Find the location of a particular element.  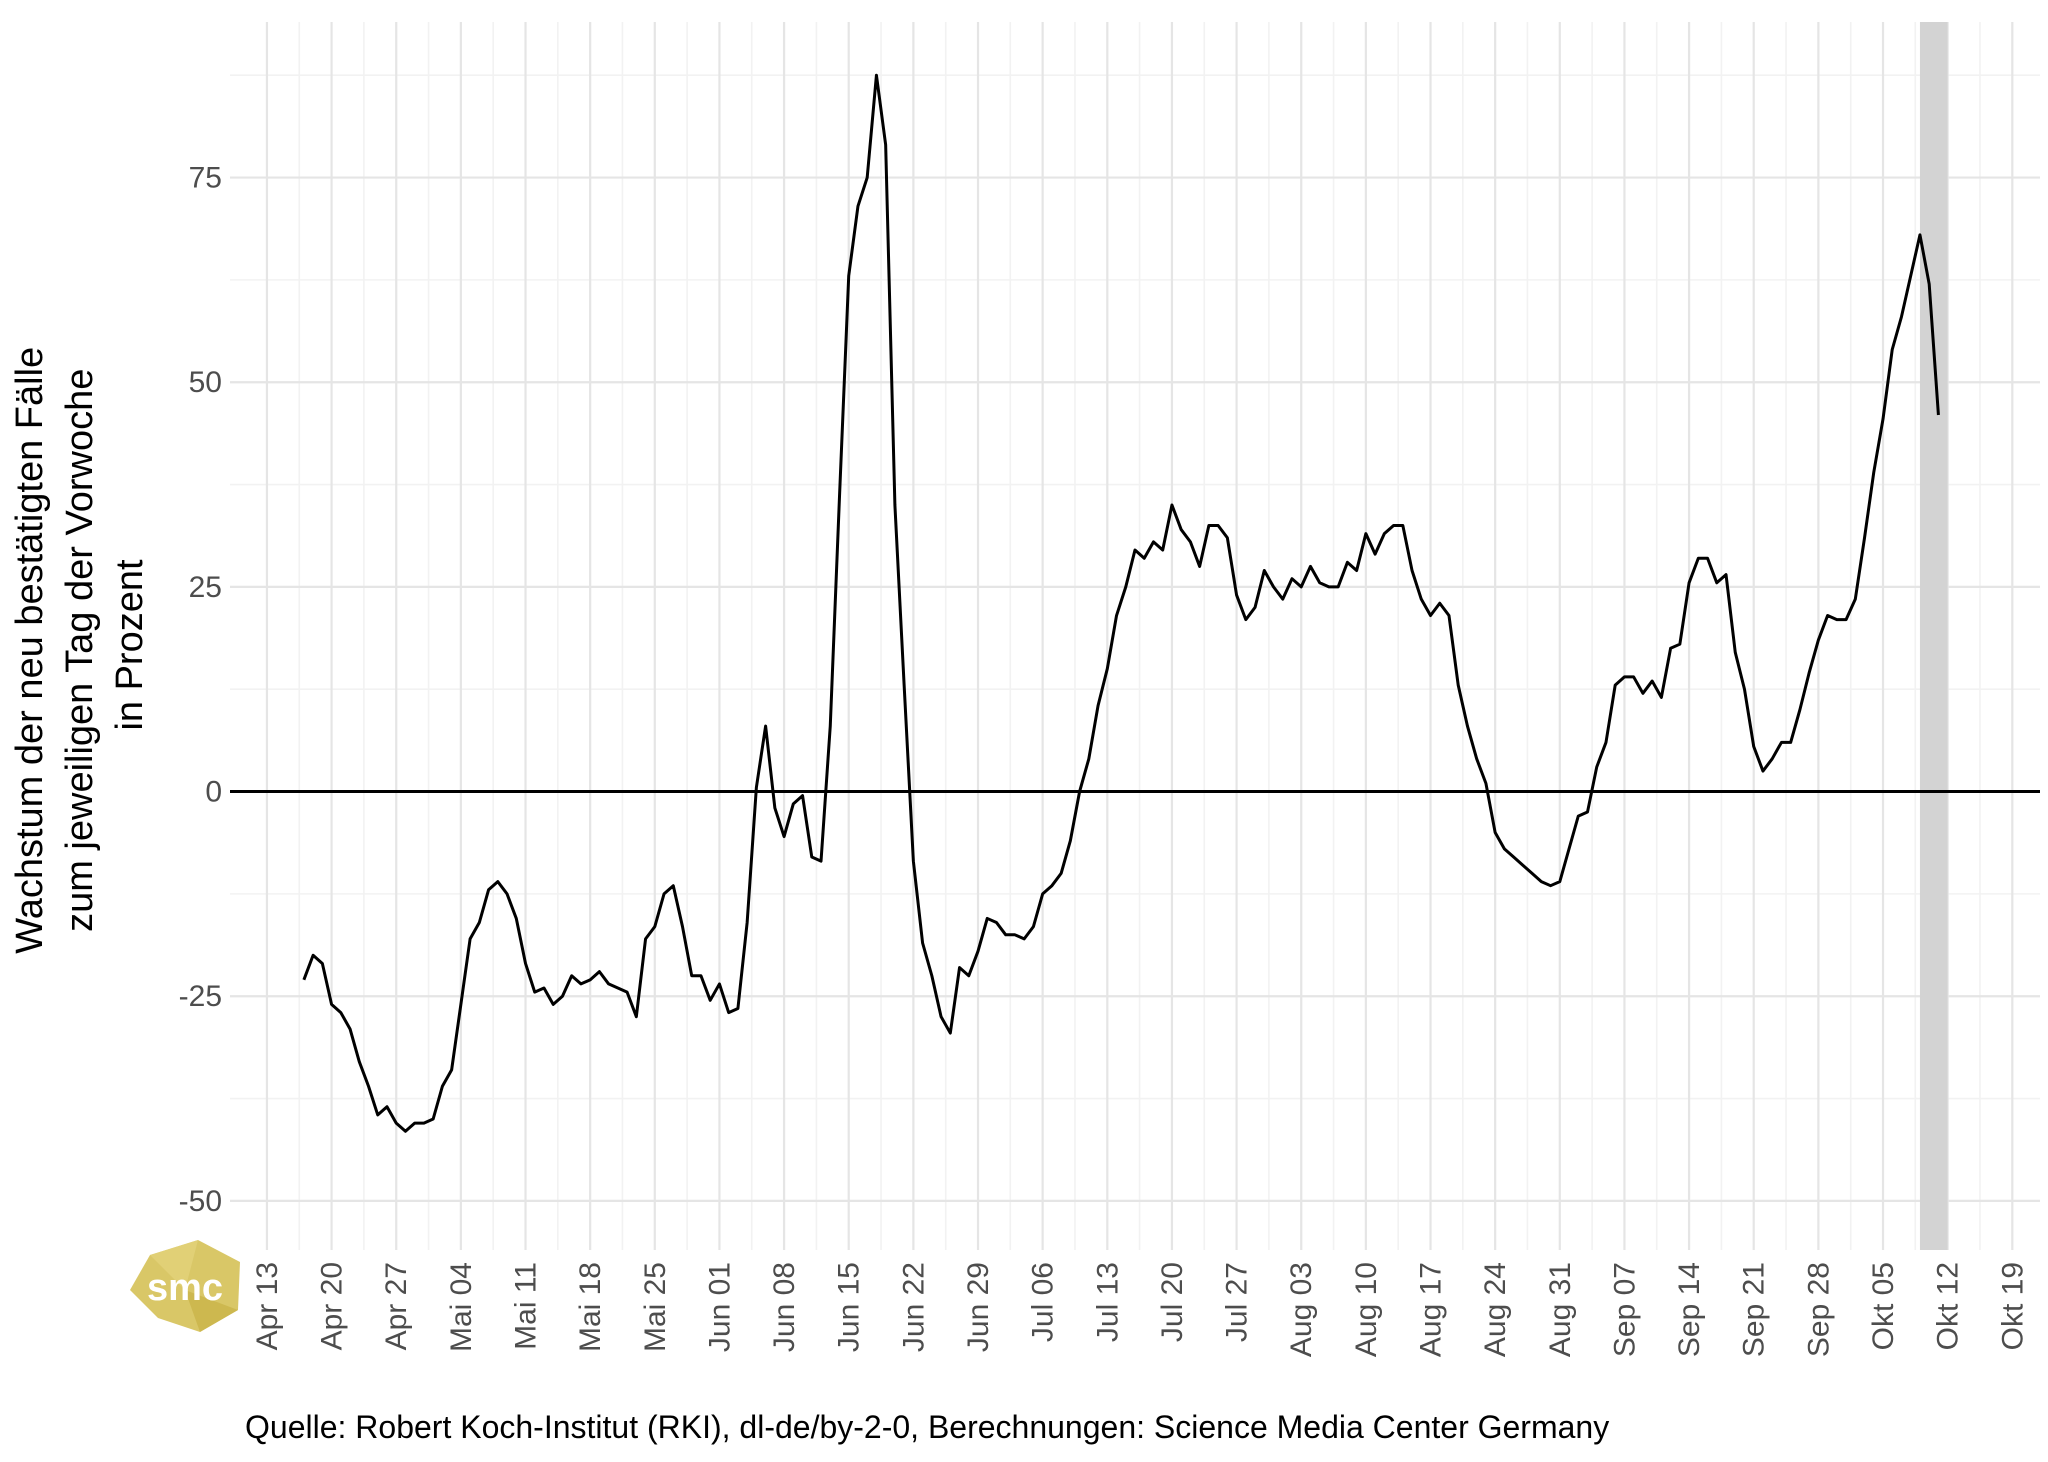

x-tick-label: Okt 19 is located at coordinates (2012, 1306).